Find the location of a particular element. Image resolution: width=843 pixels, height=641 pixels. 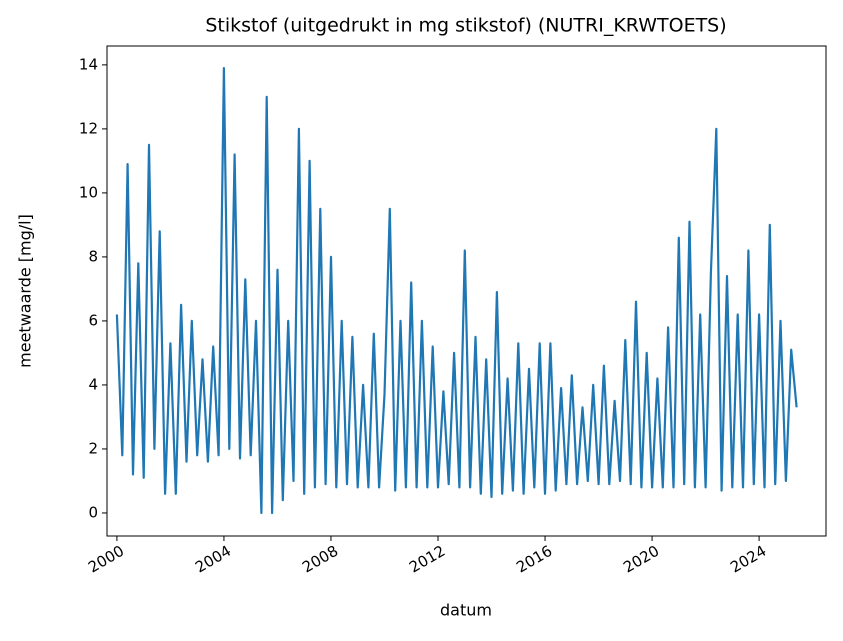

y-tick-label: 12 is located at coordinates (88, 128).